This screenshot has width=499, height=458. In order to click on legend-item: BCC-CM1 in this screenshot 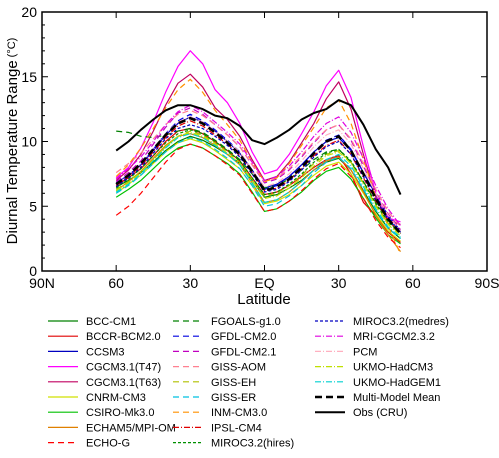, I will do `click(92, 322)`.